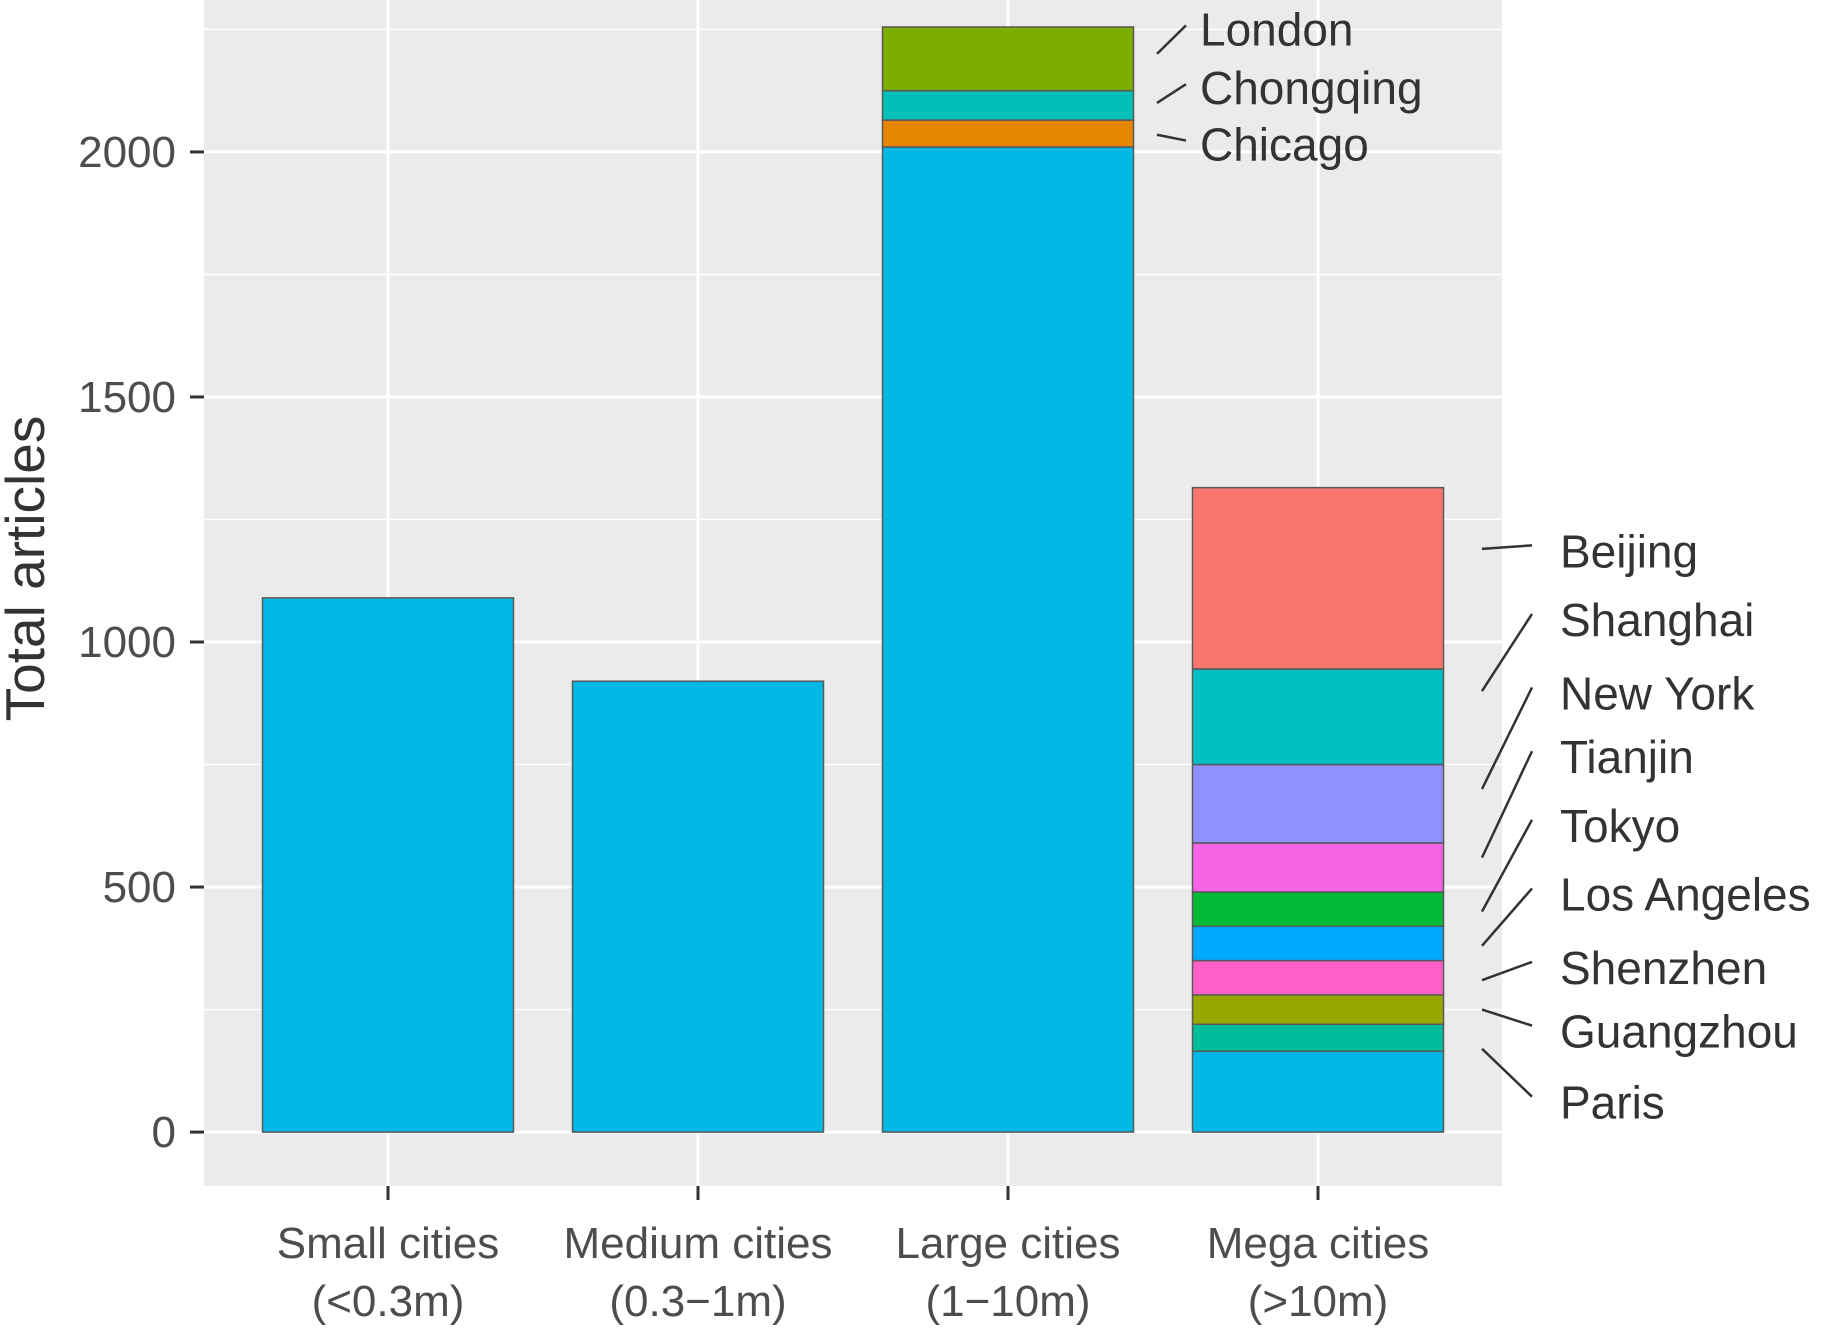 The height and width of the screenshot is (1332, 1830). Describe the element at coordinates (1657, 620) in the screenshot. I see `city-label: Shanghai` at that location.